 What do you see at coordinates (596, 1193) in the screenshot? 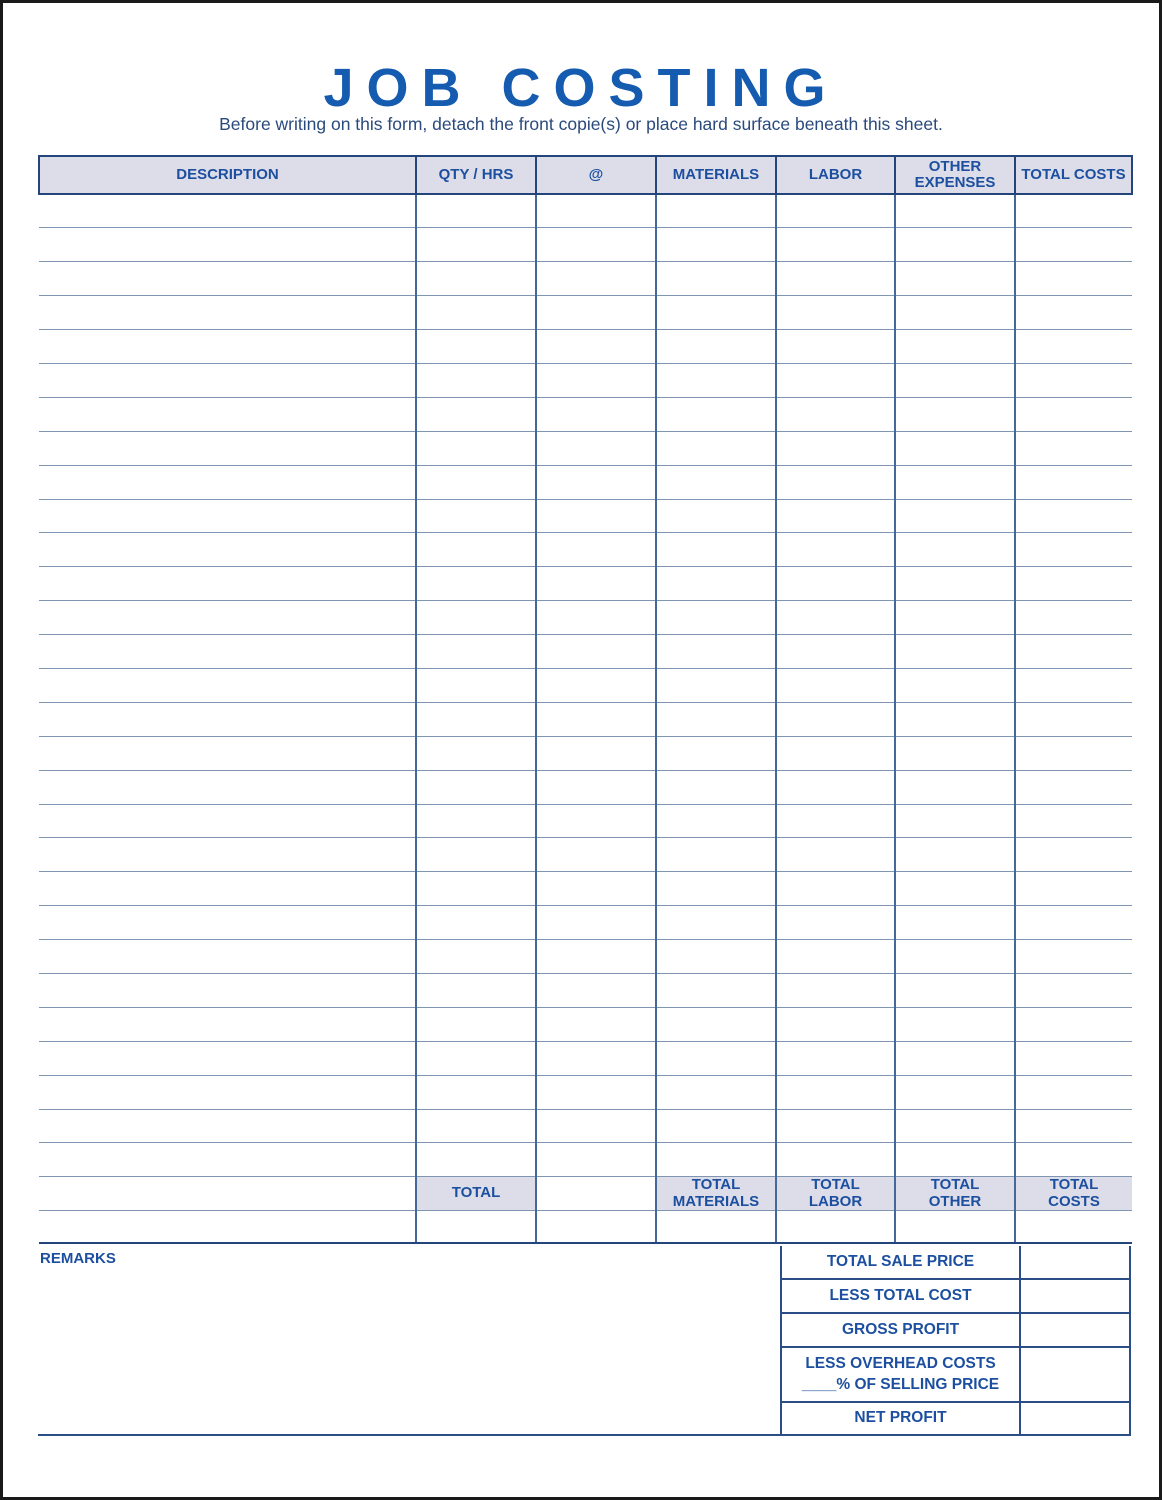
I see `totals-blank-cell-at` at bounding box center [596, 1193].